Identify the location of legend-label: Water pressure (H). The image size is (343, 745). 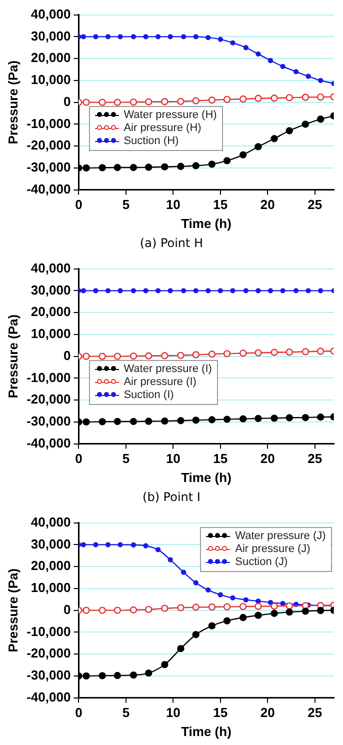
(170, 115).